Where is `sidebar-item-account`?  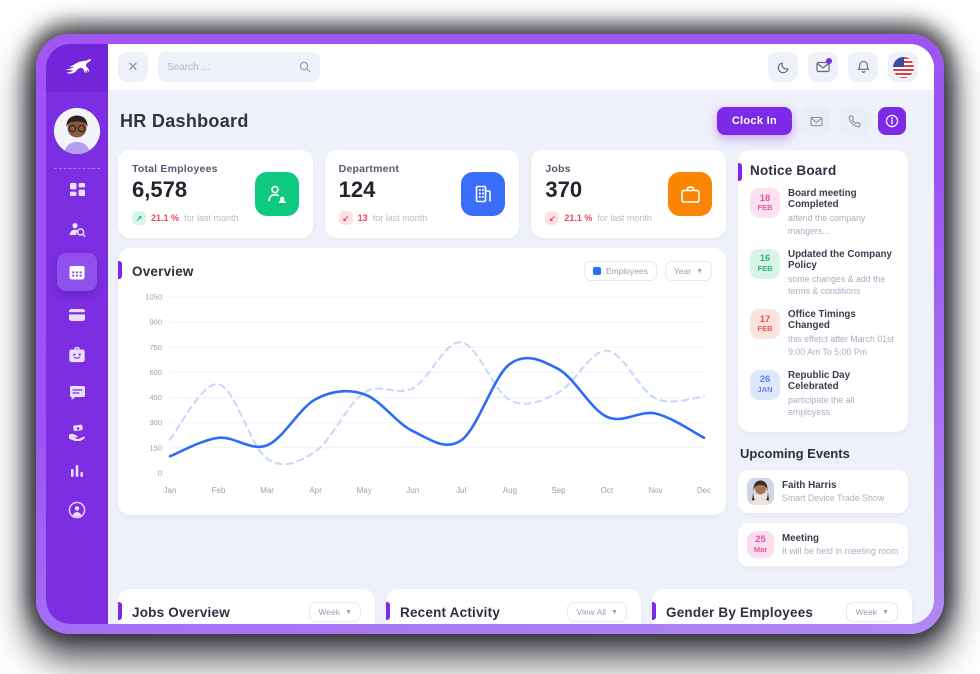 sidebar-item-account is located at coordinates (77, 510).